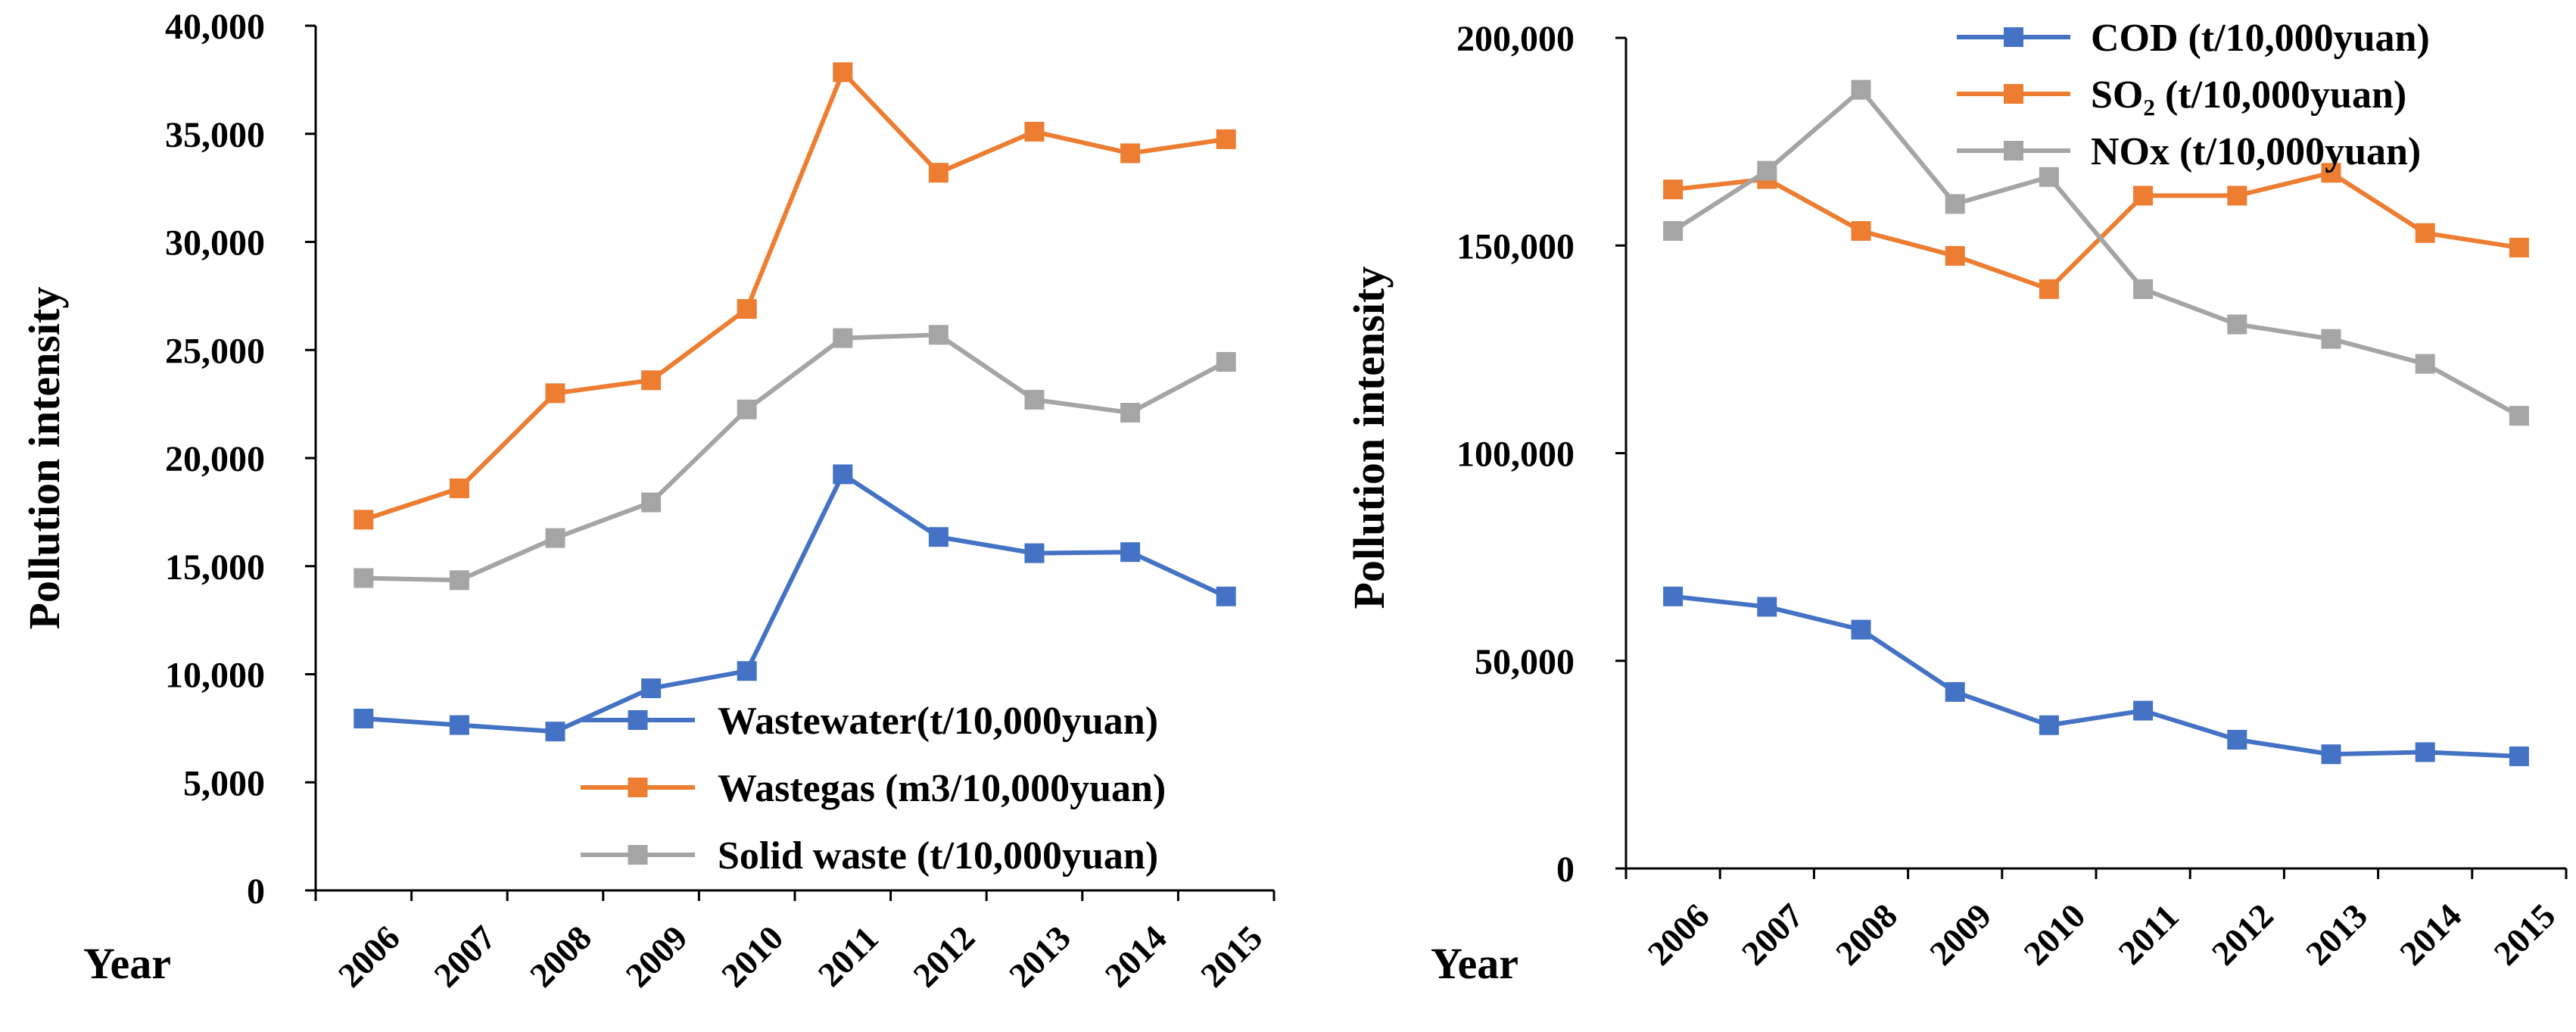  What do you see at coordinates (215, 243) in the screenshot?
I see `y-tick-label: 30,000` at bounding box center [215, 243].